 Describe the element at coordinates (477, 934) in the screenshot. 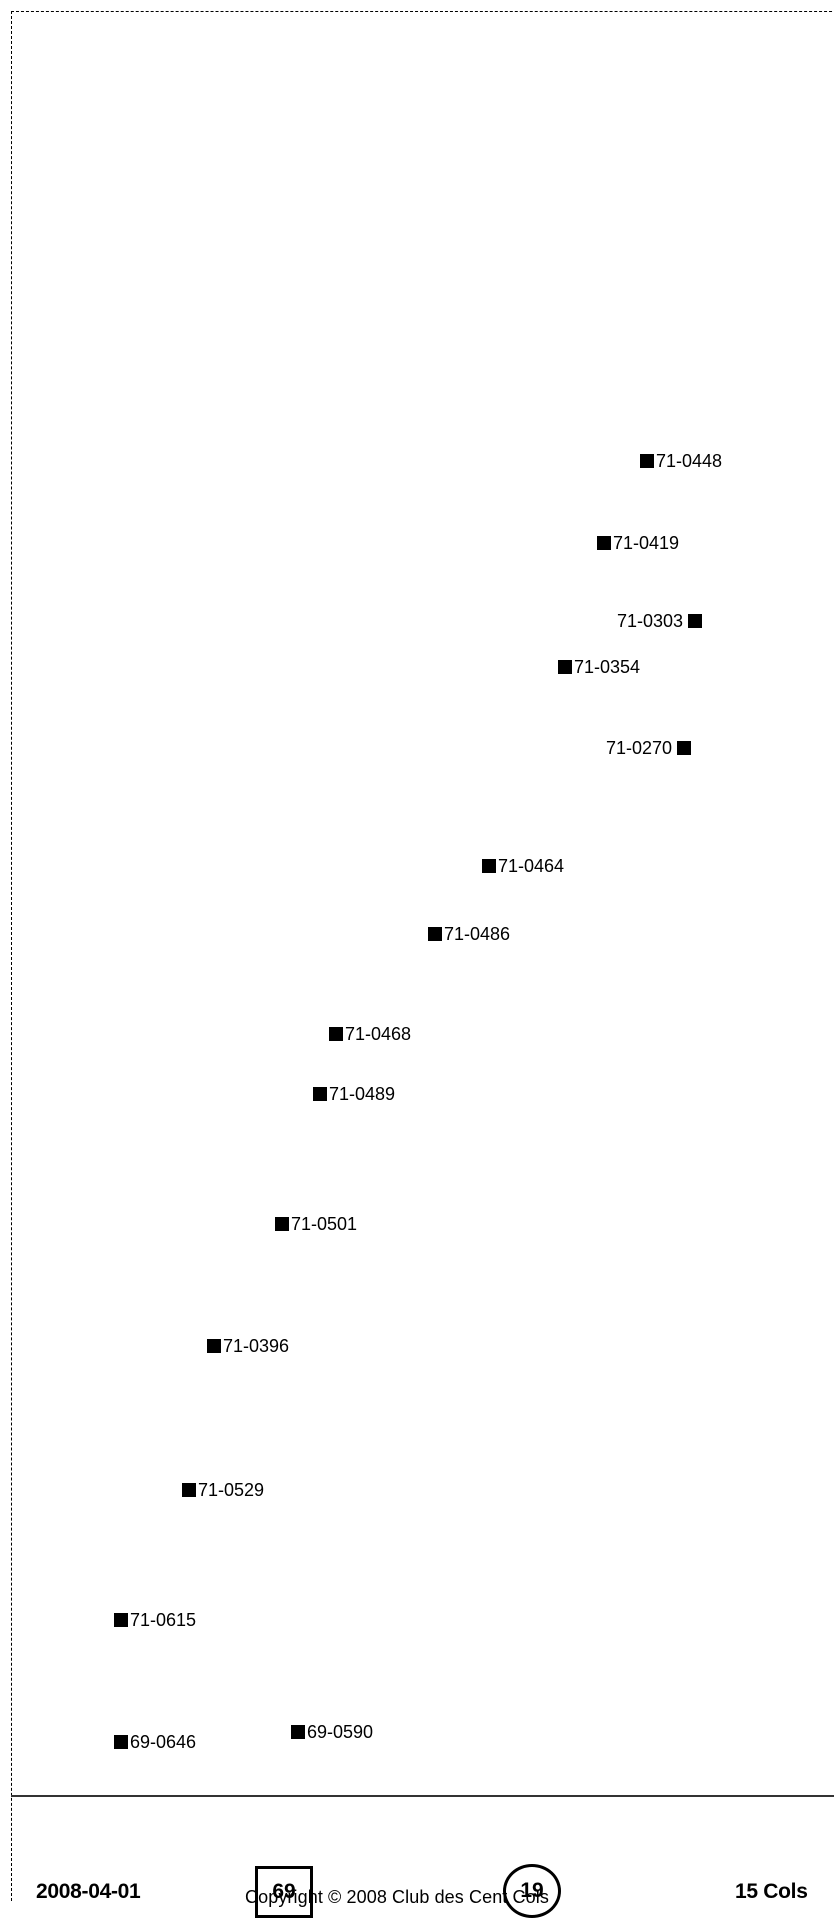

I see `col-marker-label: 71-0486` at that location.